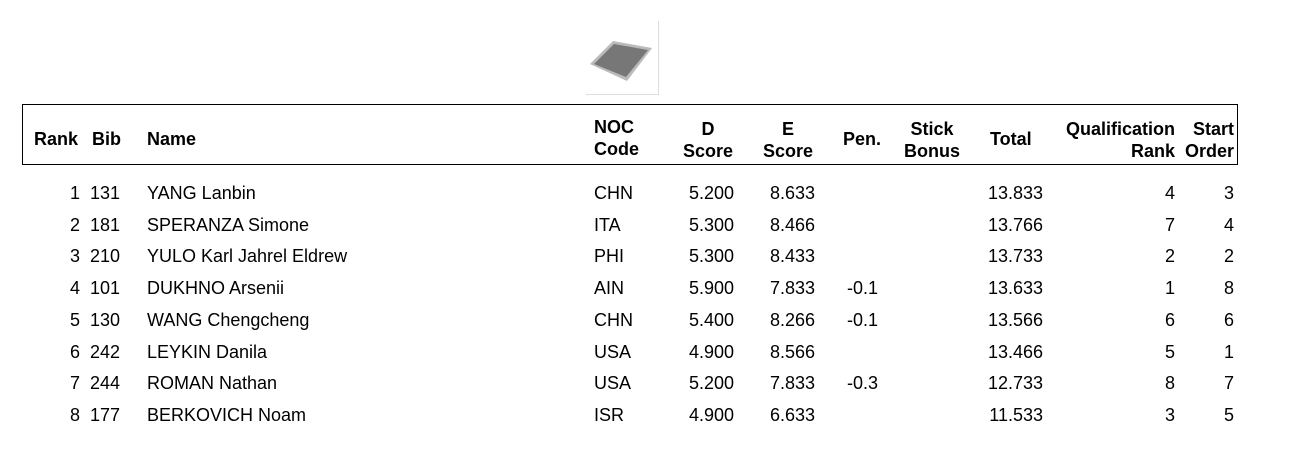  What do you see at coordinates (792, 319) in the screenshot?
I see `cell-e: 8.266` at bounding box center [792, 319].